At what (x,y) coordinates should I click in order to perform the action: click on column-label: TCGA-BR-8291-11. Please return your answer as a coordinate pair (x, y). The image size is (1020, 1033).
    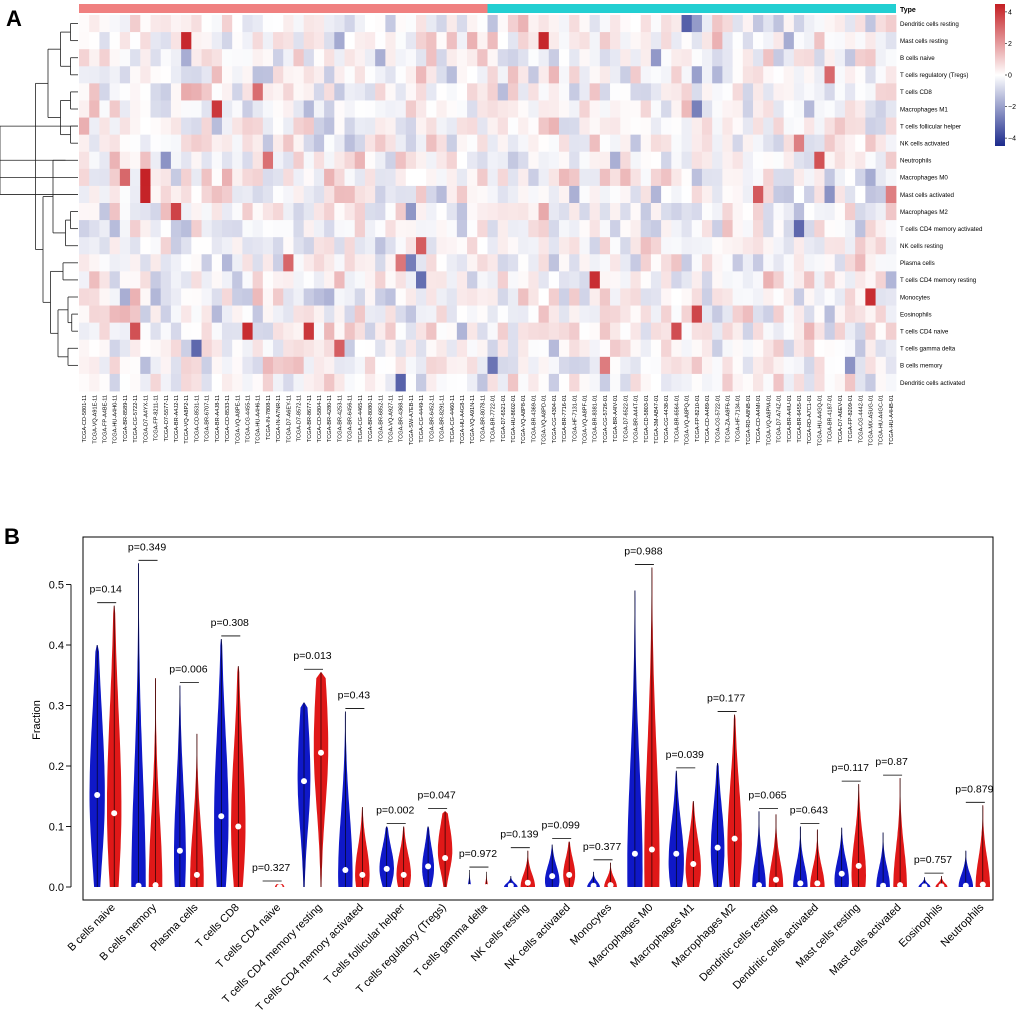
    Looking at the image, I should click on (443, 418).